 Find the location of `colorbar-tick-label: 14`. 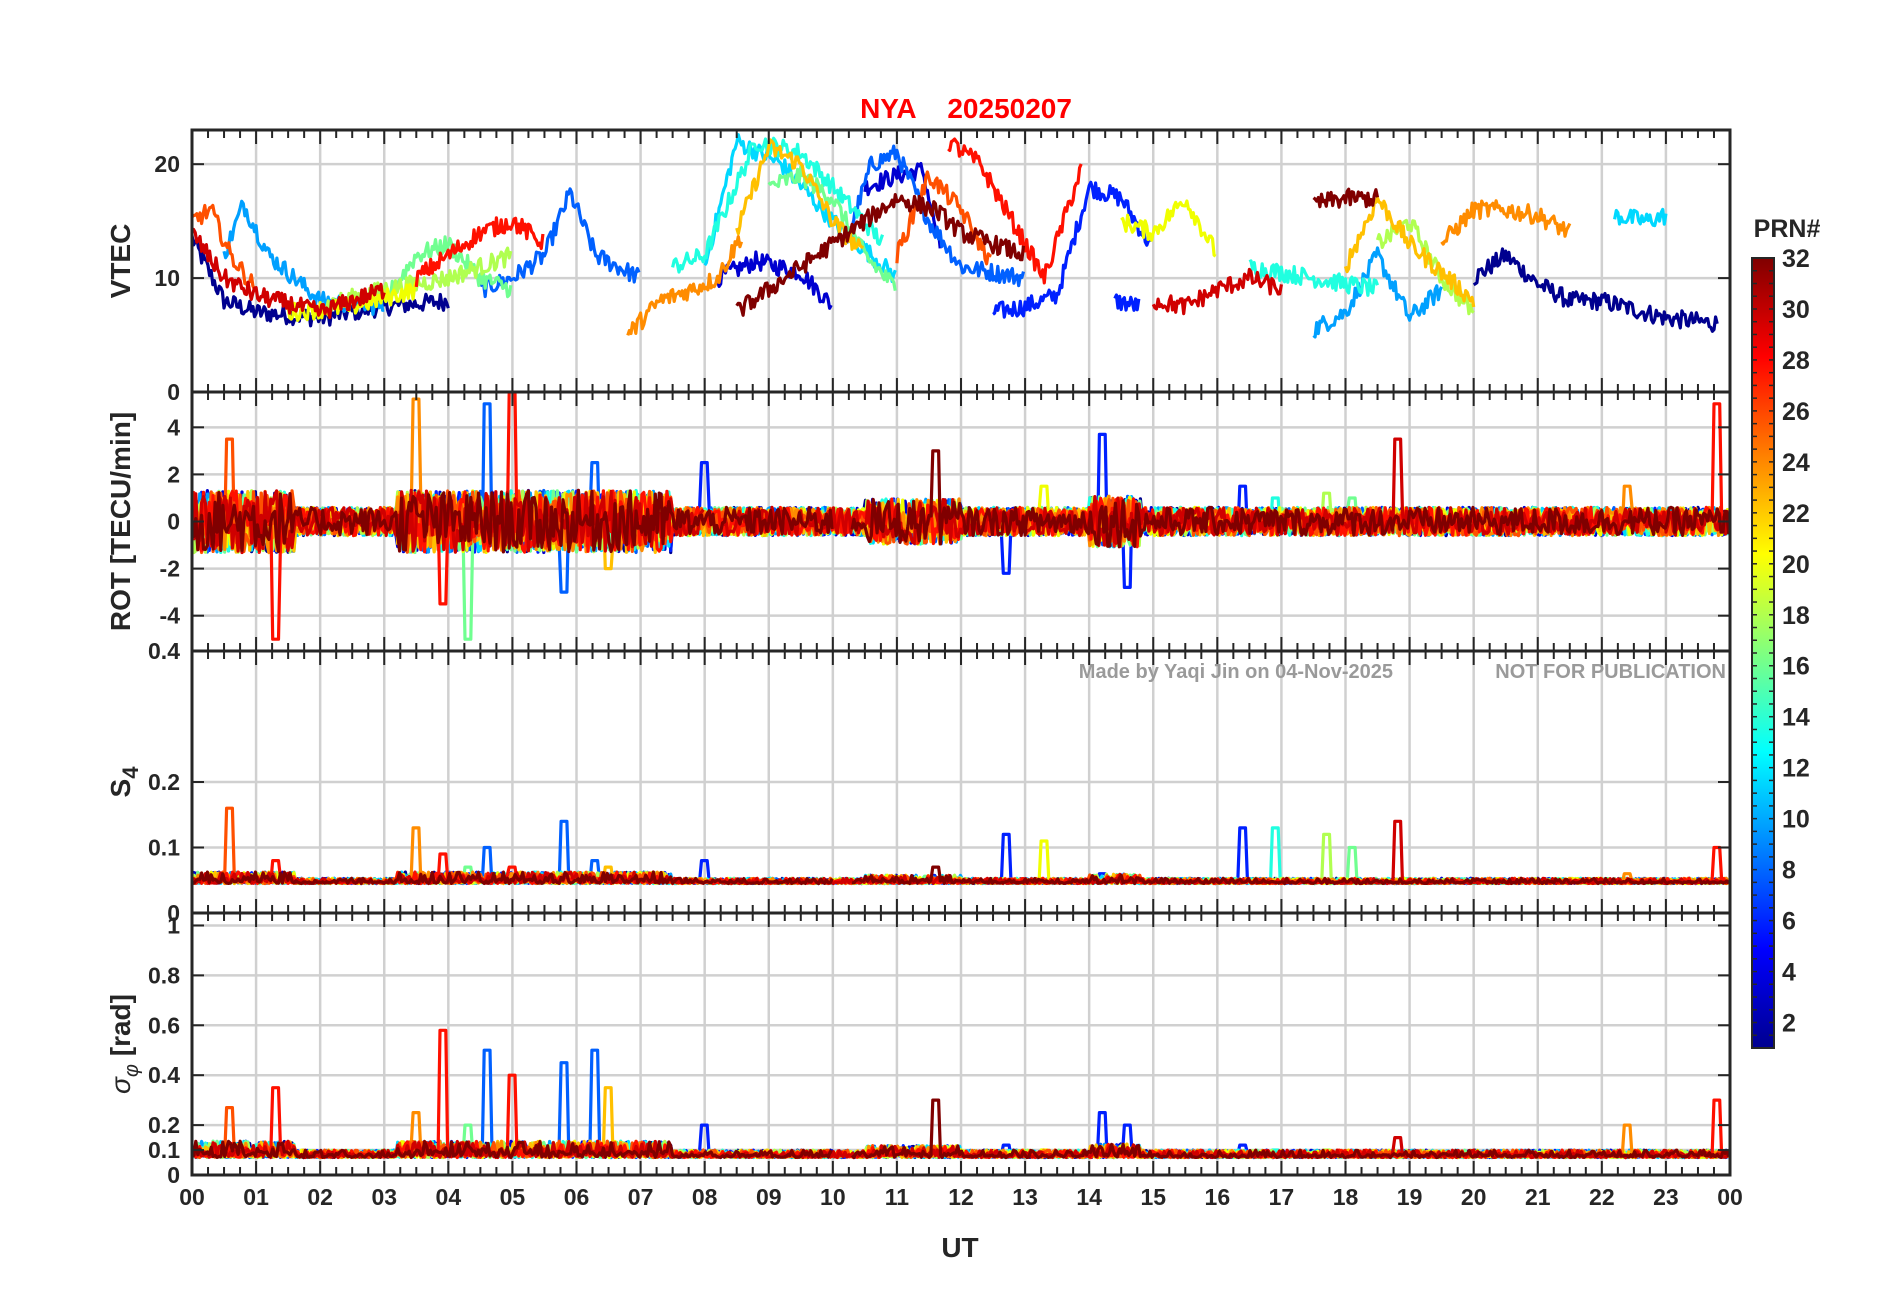

colorbar-tick-label: 14 is located at coordinates (1796, 718).